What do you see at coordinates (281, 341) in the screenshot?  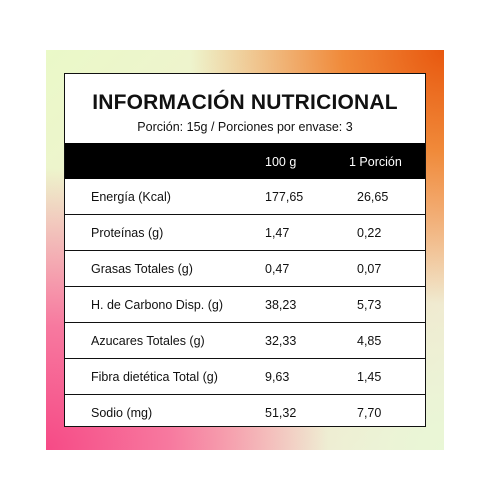 I see `value-100g: 32,33` at bounding box center [281, 341].